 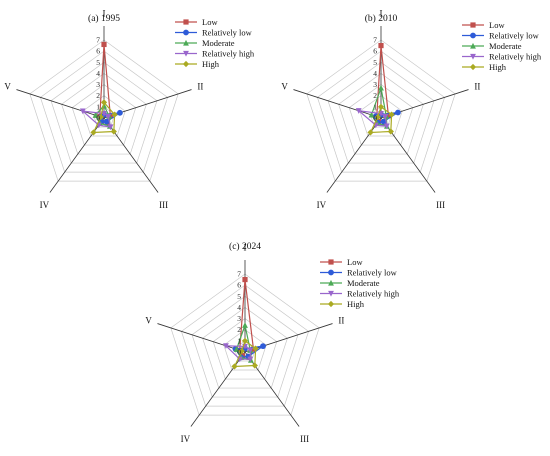 What do you see at coordinates (105, 84) in the screenshot?
I see `series-line-low` at bounding box center [105, 84].